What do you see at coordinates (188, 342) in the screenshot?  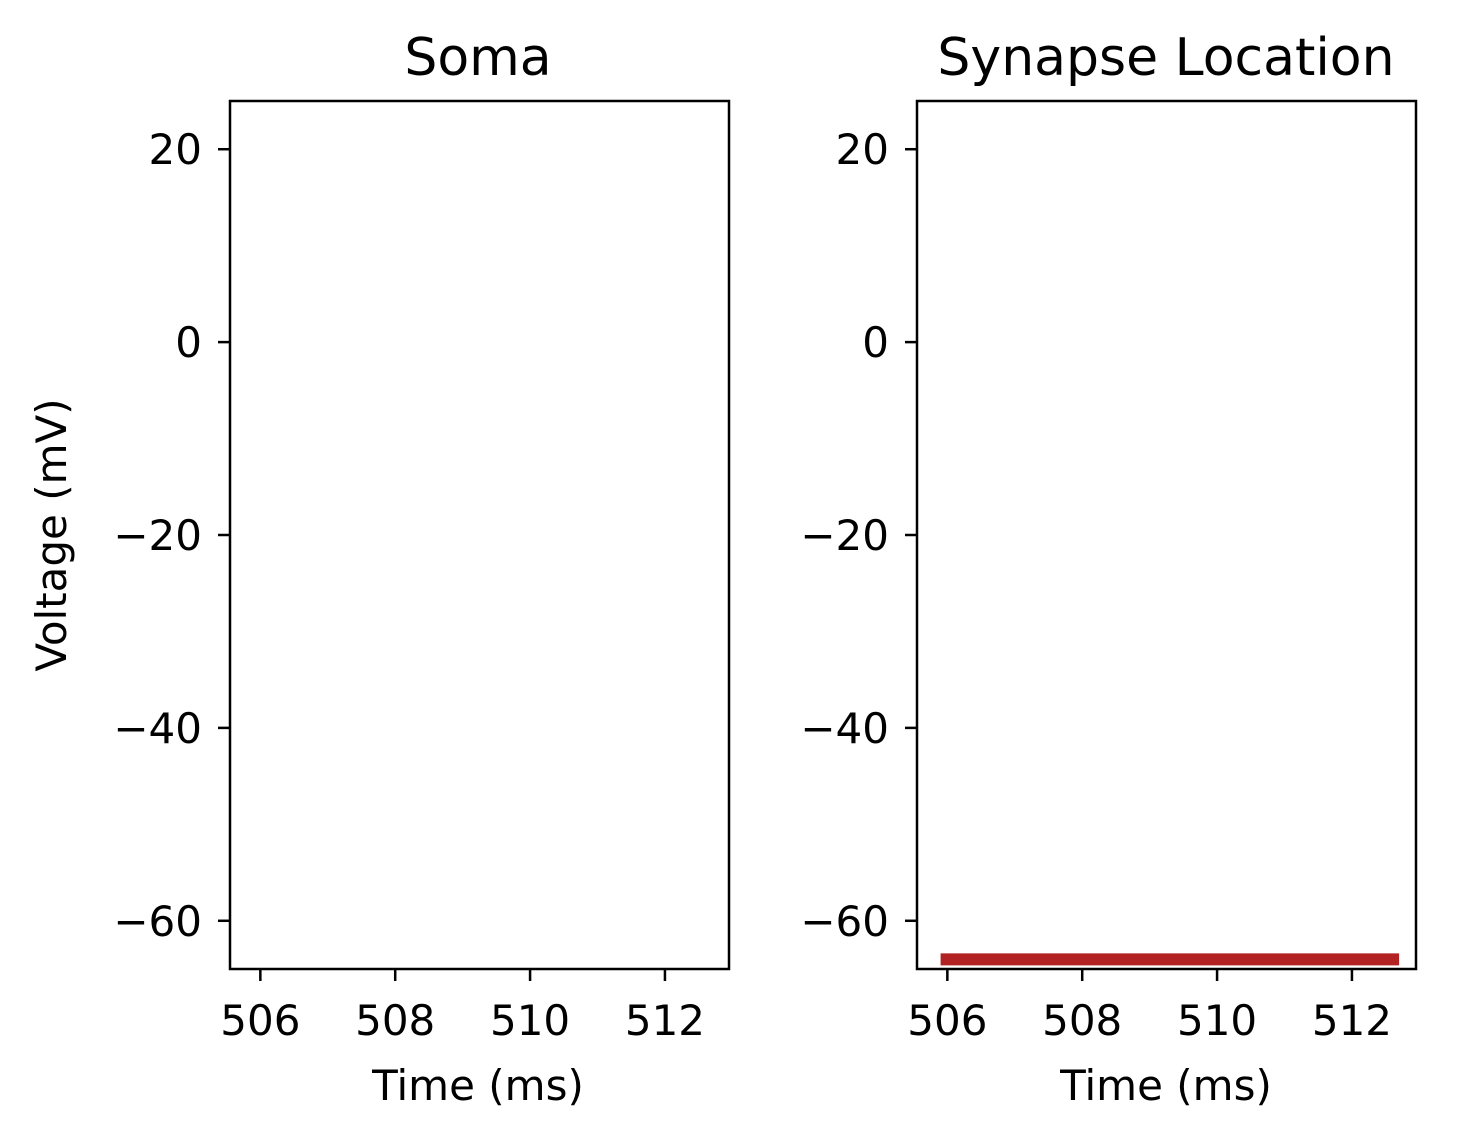 I see `soma-y-tick-label: 0` at bounding box center [188, 342].